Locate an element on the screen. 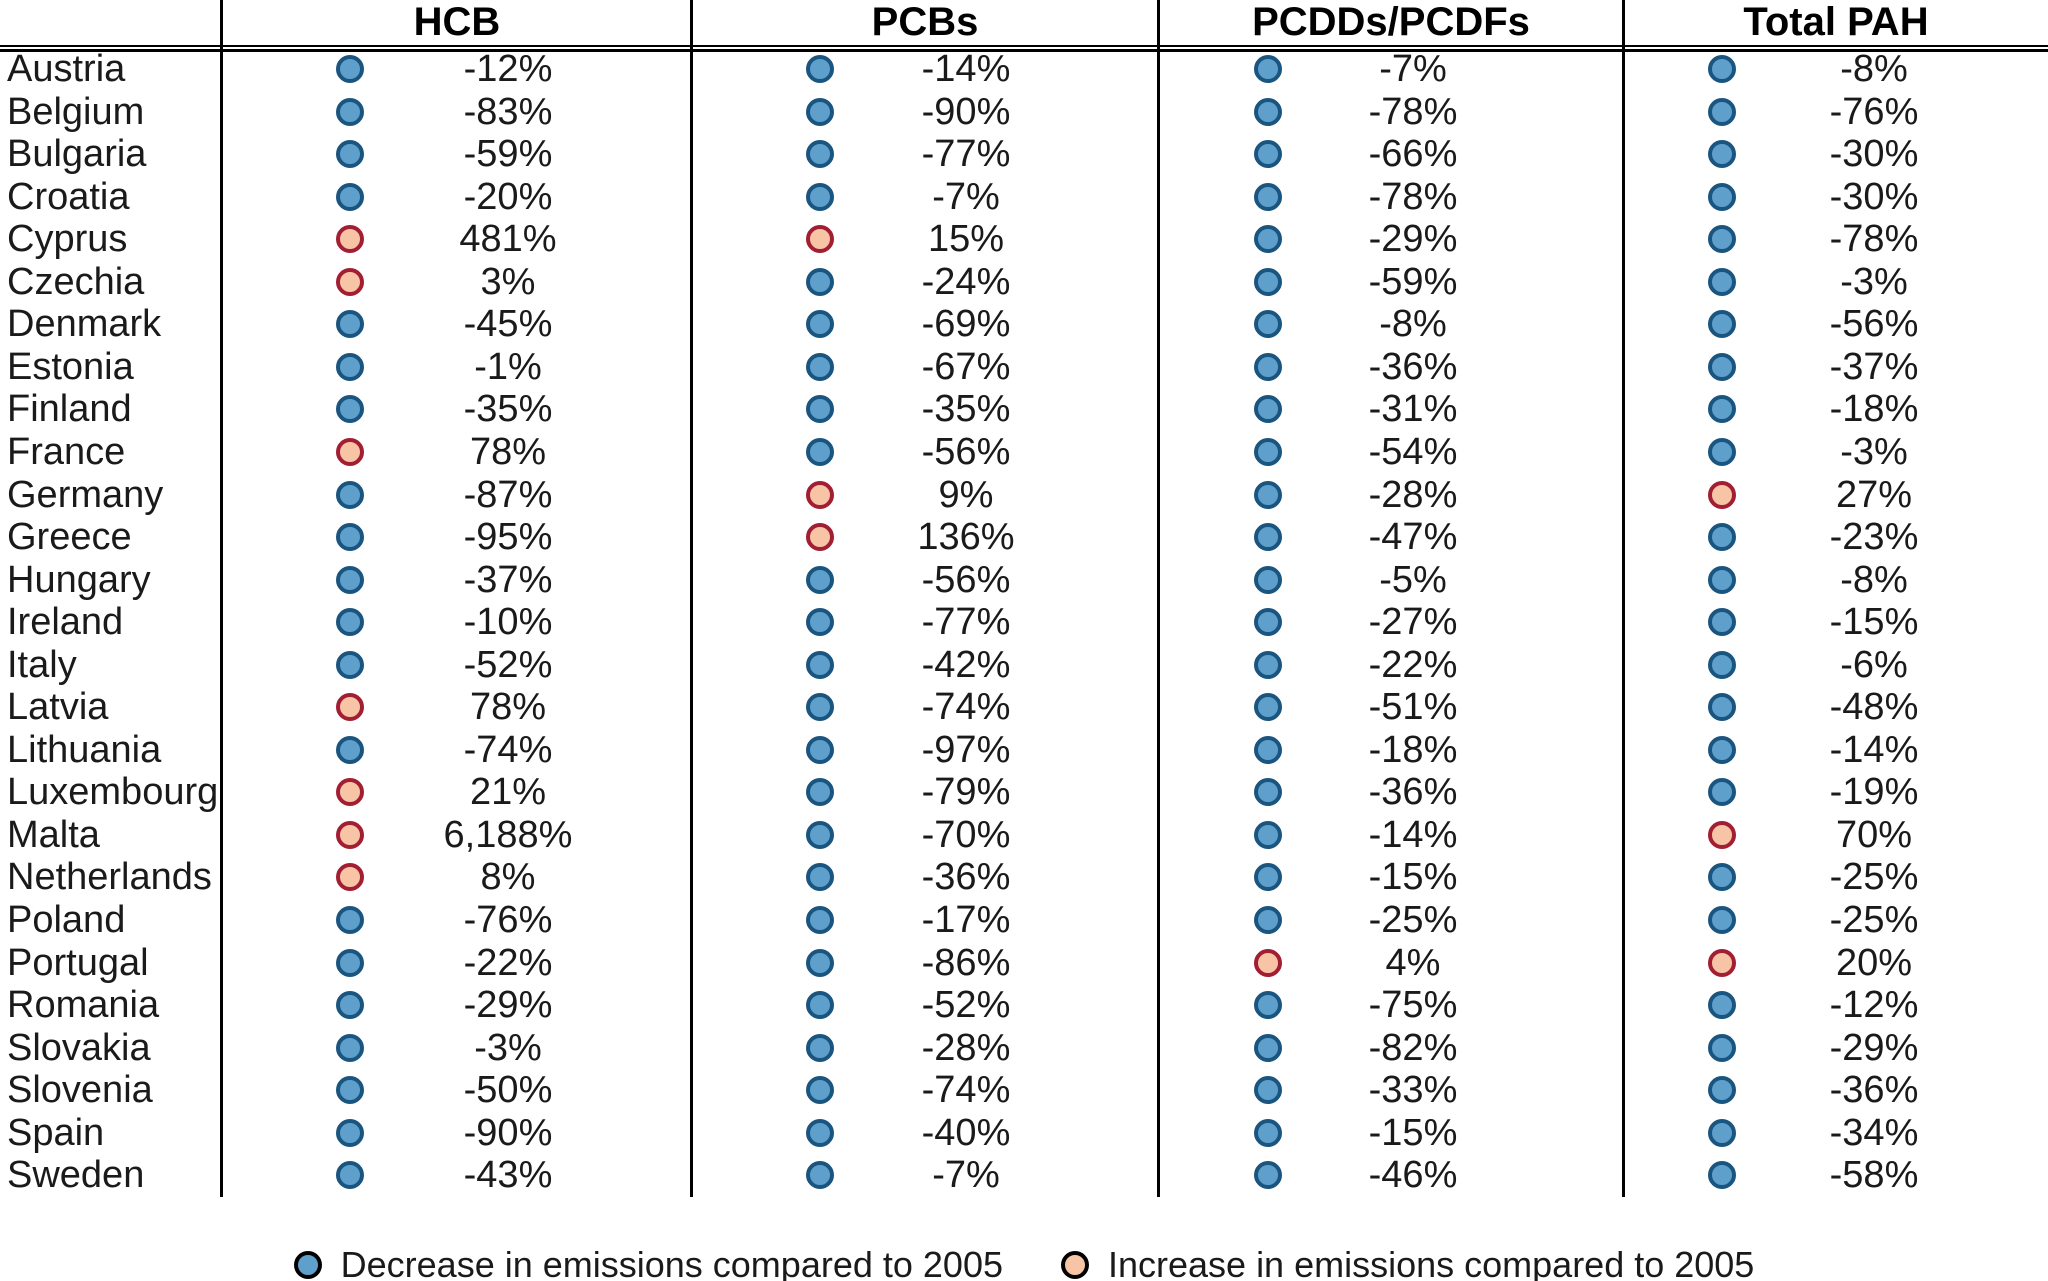 The height and width of the screenshot is (1281, 2048). legend-item-increase: Increase in emissions compared to 2005 is located at coordinates (1407, 1262).